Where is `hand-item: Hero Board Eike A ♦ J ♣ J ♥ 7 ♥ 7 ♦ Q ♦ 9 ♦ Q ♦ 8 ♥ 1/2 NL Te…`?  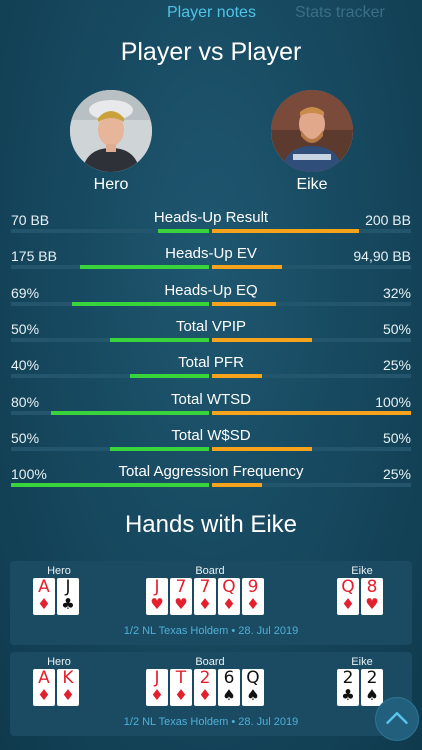
hand-item: Hero Board Eike A ♦ J ♣ J ♥ 7 ♥ 7 ♦ Q ♦ 9 ♦ Q ♦ 8 ♥ 1/2 NL Te… is located at coordinates (211, 603).